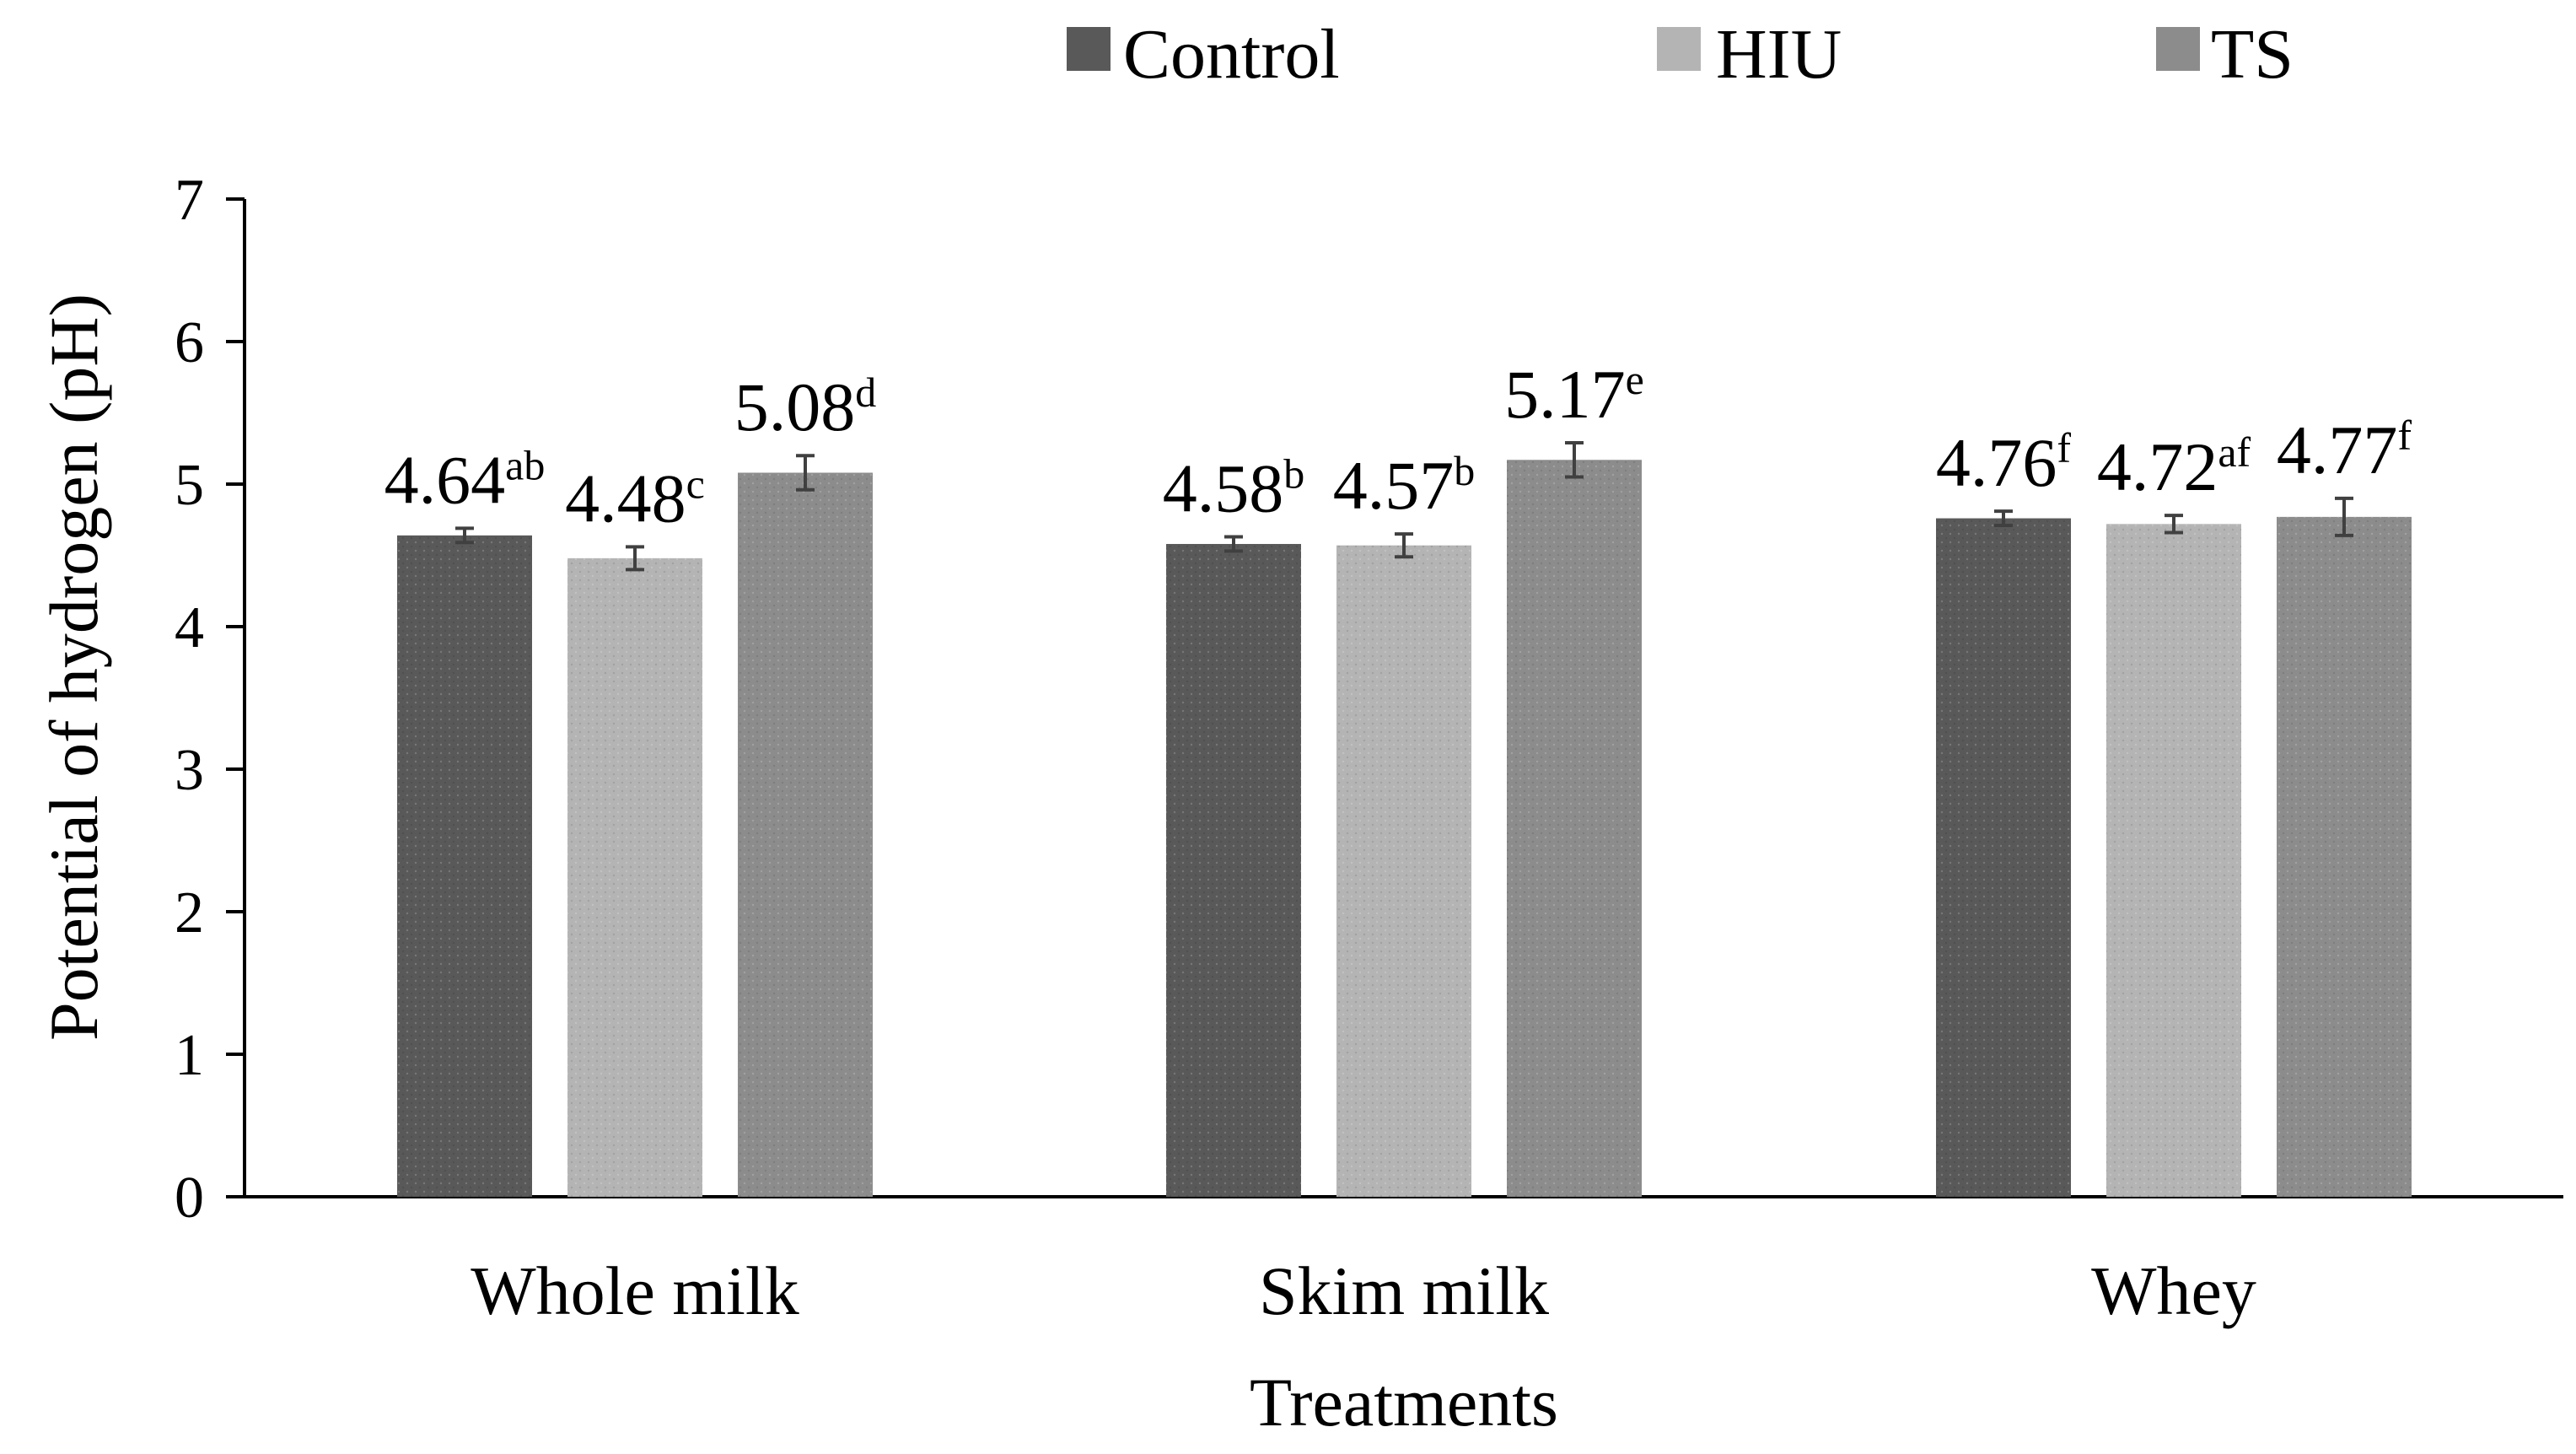 The width and height of the screenshot is (2576, 1454). I want to click on data-label-value: 4.58, so click(1223, 489).